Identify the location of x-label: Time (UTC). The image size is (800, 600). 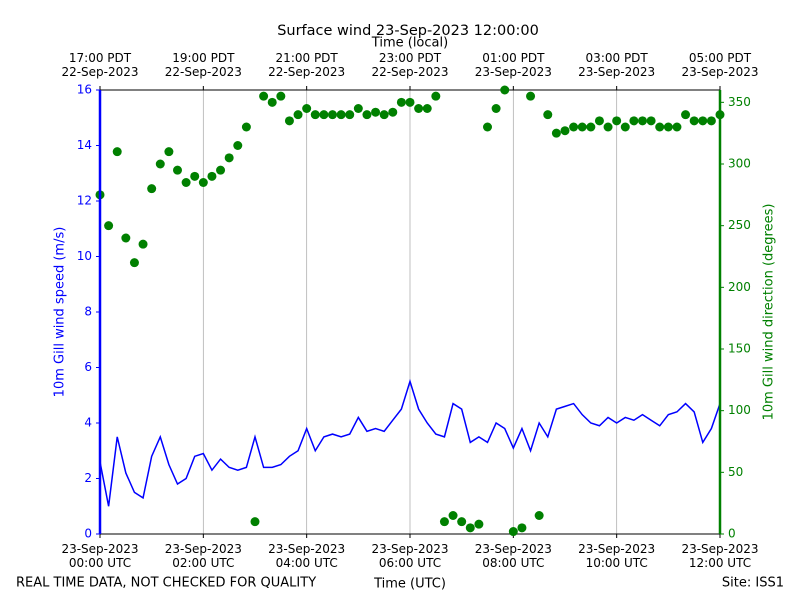
(409, 584).